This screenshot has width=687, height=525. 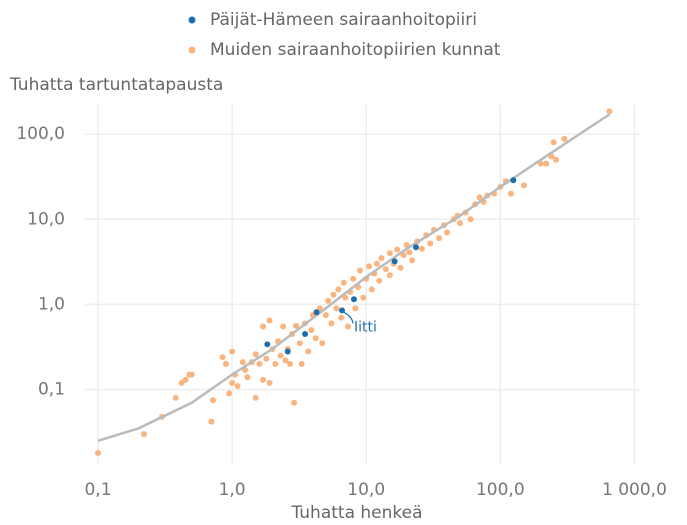 I want to click on x-tick-label: 1 000,0, so click(x=634, y=490).